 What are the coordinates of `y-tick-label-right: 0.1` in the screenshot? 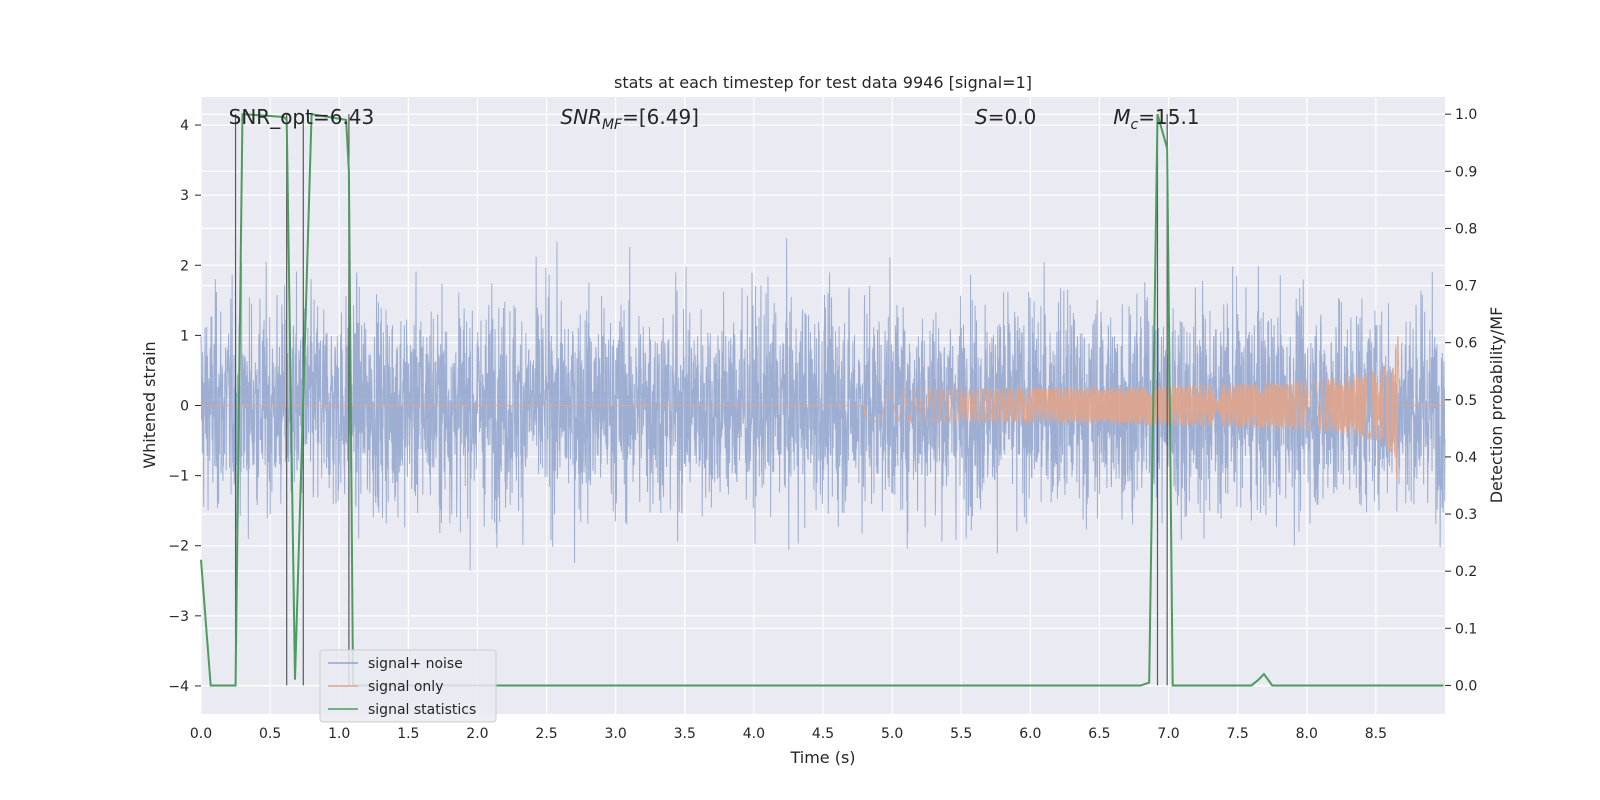 It's located at (1466, 629).